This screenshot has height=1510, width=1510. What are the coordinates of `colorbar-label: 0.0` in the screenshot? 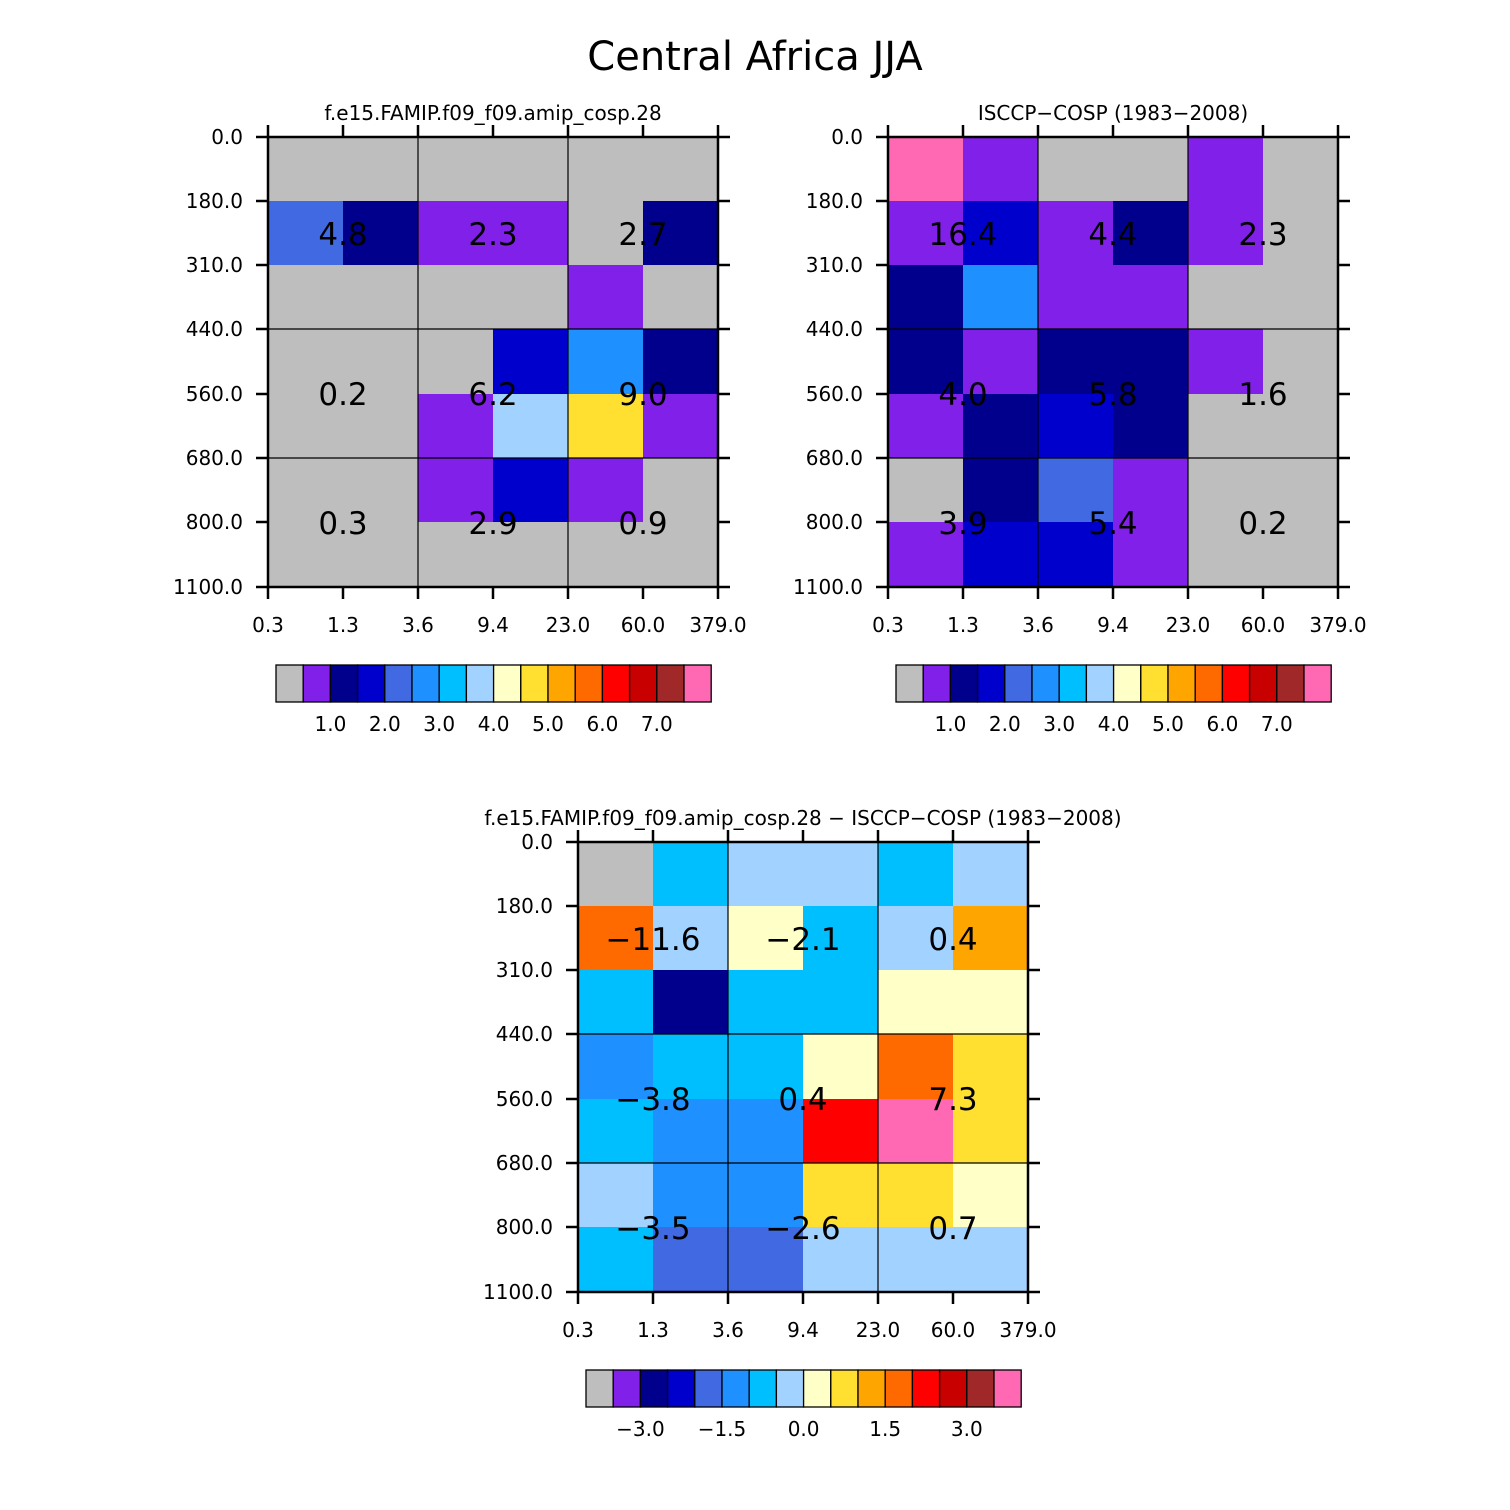 It's located at (804, 1429).